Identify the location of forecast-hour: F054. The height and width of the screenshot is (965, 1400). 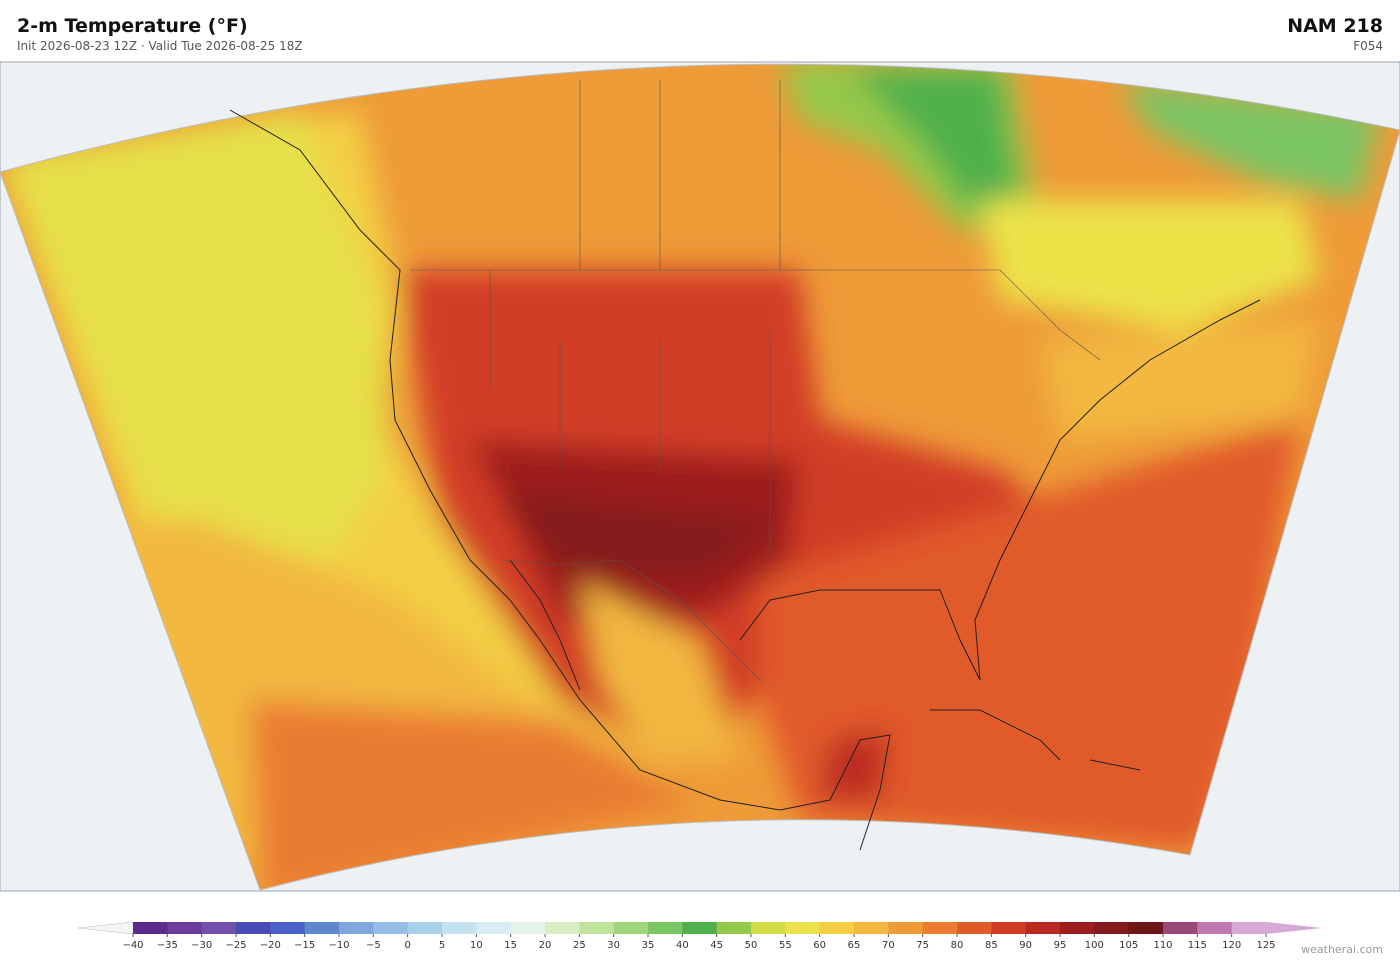
(1368, 46).